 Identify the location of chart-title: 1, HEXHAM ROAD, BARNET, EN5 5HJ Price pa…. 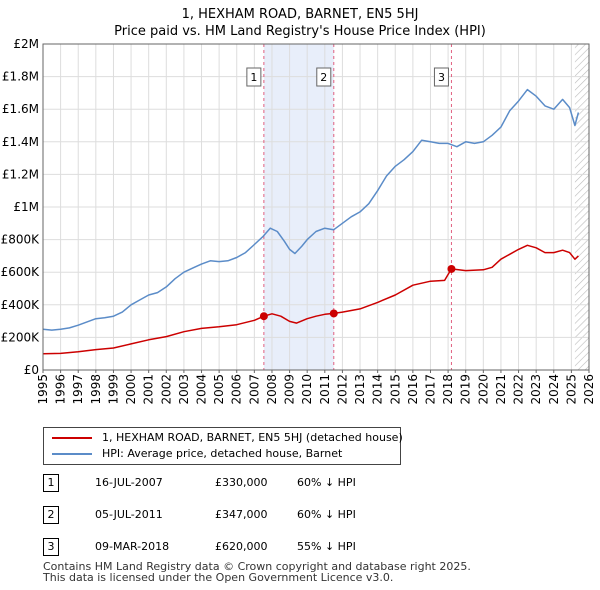
(300, 23).